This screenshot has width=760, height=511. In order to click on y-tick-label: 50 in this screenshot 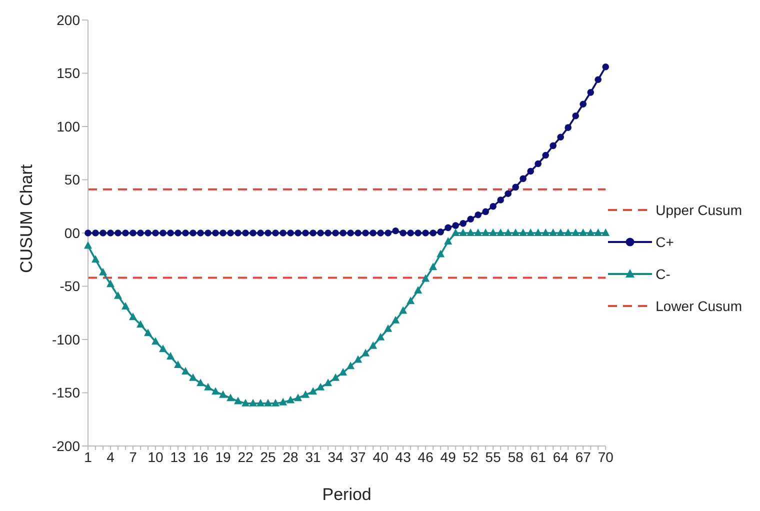, I will do `click(72, 180)`.